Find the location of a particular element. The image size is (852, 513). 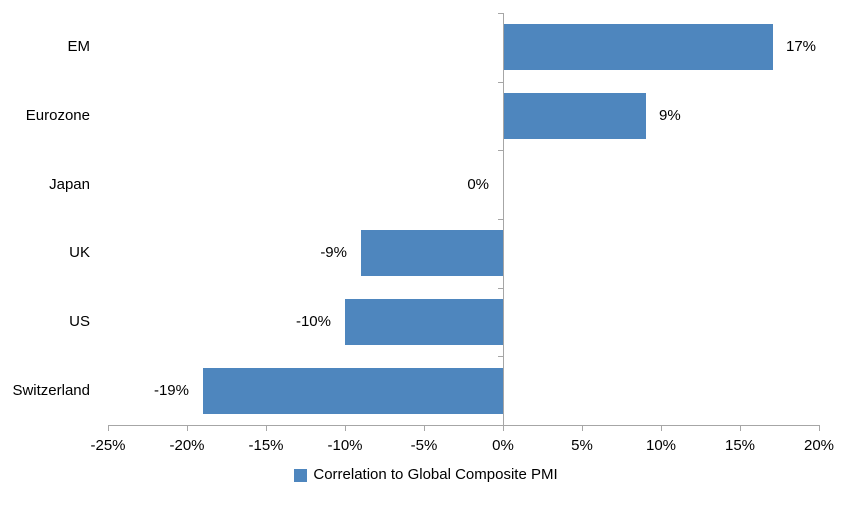

bar-uk is located at coordinates (431, 253).